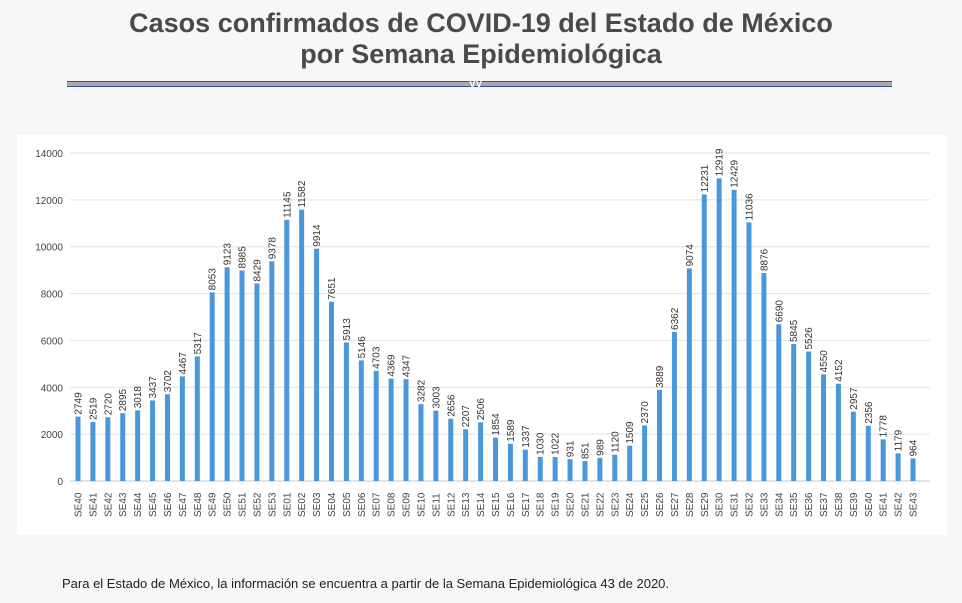 The height and width of the screenshot is (603, 962). I want to click on data-label: 4152, so click(839, 370).